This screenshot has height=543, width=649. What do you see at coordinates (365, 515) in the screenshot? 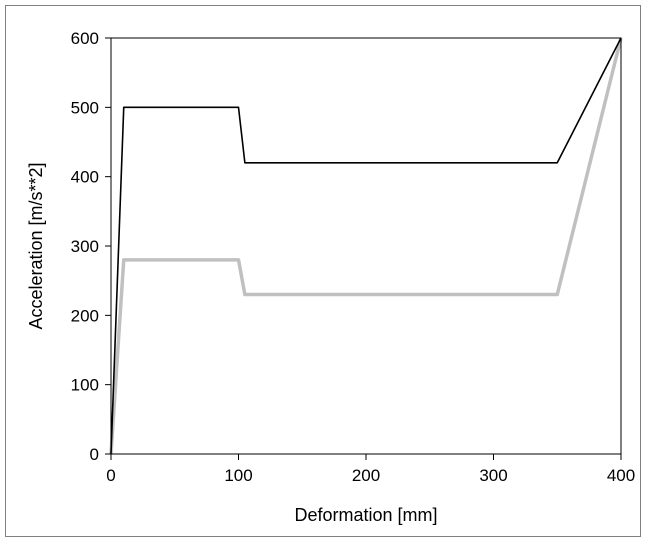
I see `x-axis-label: Deformation [mm]` at bounding box center [365, 515].